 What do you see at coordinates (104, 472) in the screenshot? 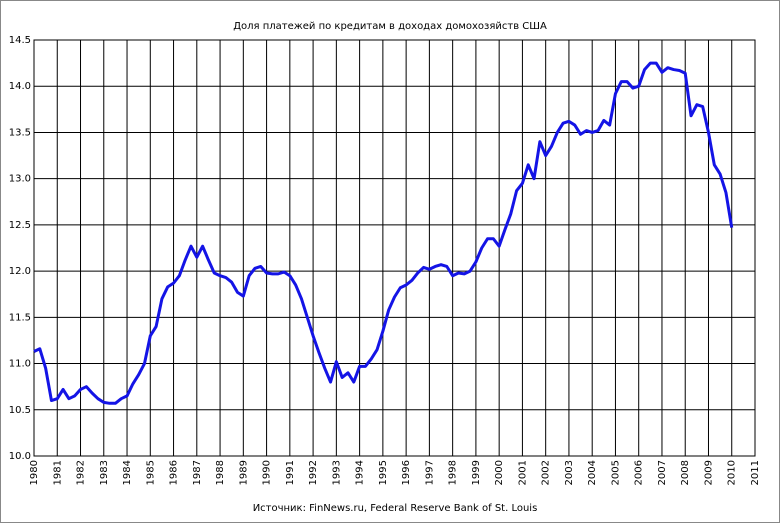
I see `x-tick-label: 1983` at bounding box center [104, 472].